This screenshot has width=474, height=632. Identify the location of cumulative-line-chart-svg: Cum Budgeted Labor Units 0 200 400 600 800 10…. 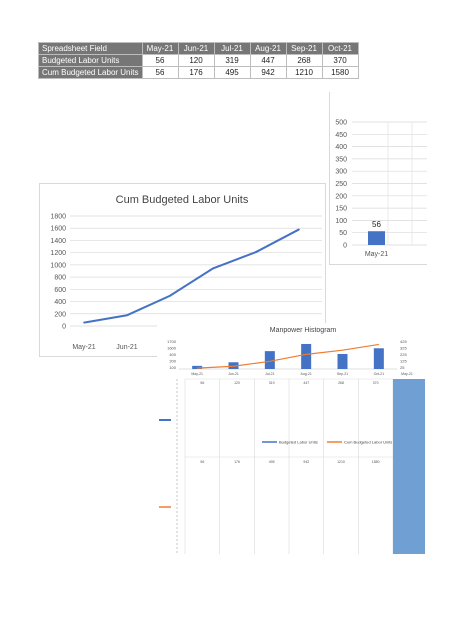
(186, 272).